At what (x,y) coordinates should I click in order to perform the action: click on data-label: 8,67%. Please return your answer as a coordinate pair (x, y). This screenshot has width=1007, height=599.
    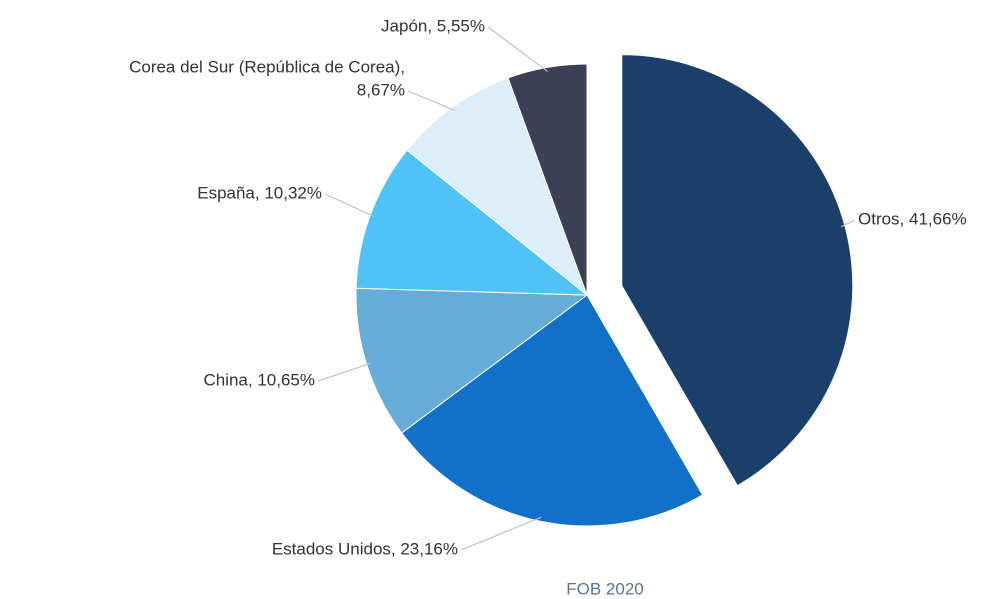
    Looking at the image, I should click on (381, 89).